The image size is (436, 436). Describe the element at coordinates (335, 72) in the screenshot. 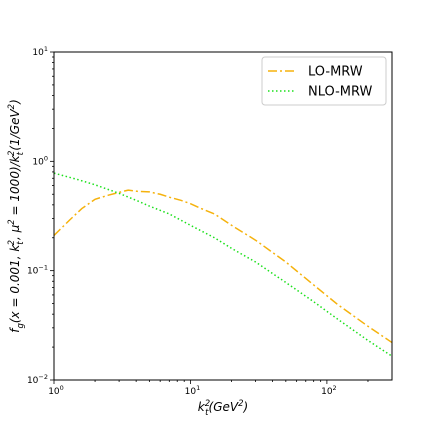

I see `legend-label-lo-mrw: LO-MRW` at that location.